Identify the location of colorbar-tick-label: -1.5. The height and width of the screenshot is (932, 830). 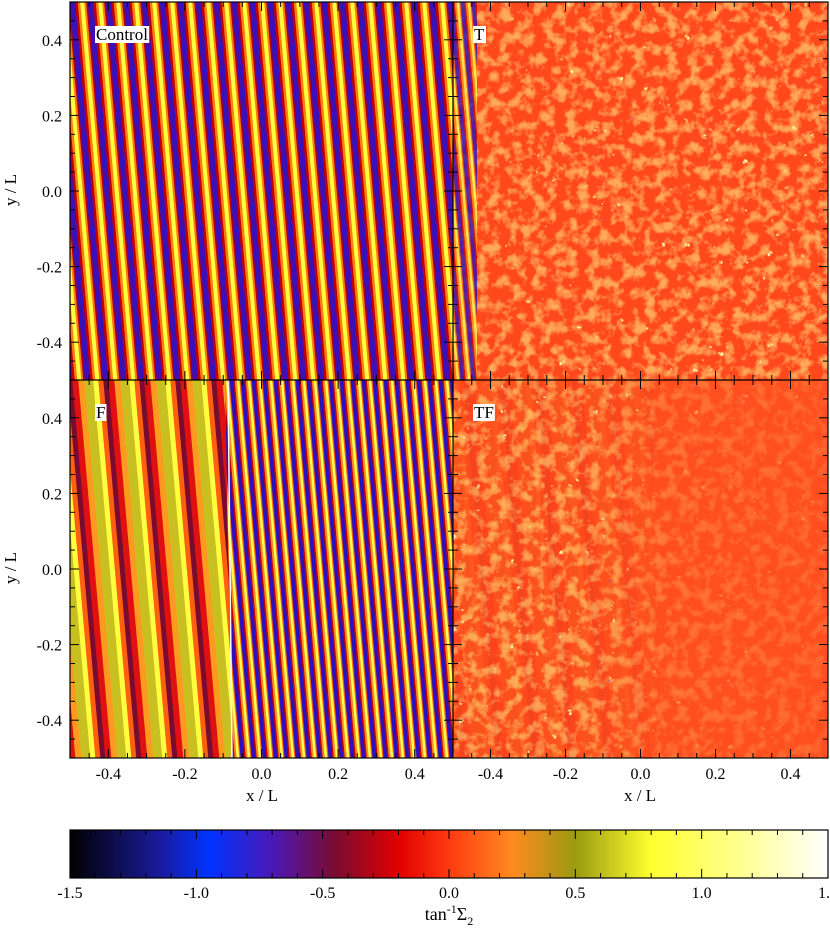
(69, 893).